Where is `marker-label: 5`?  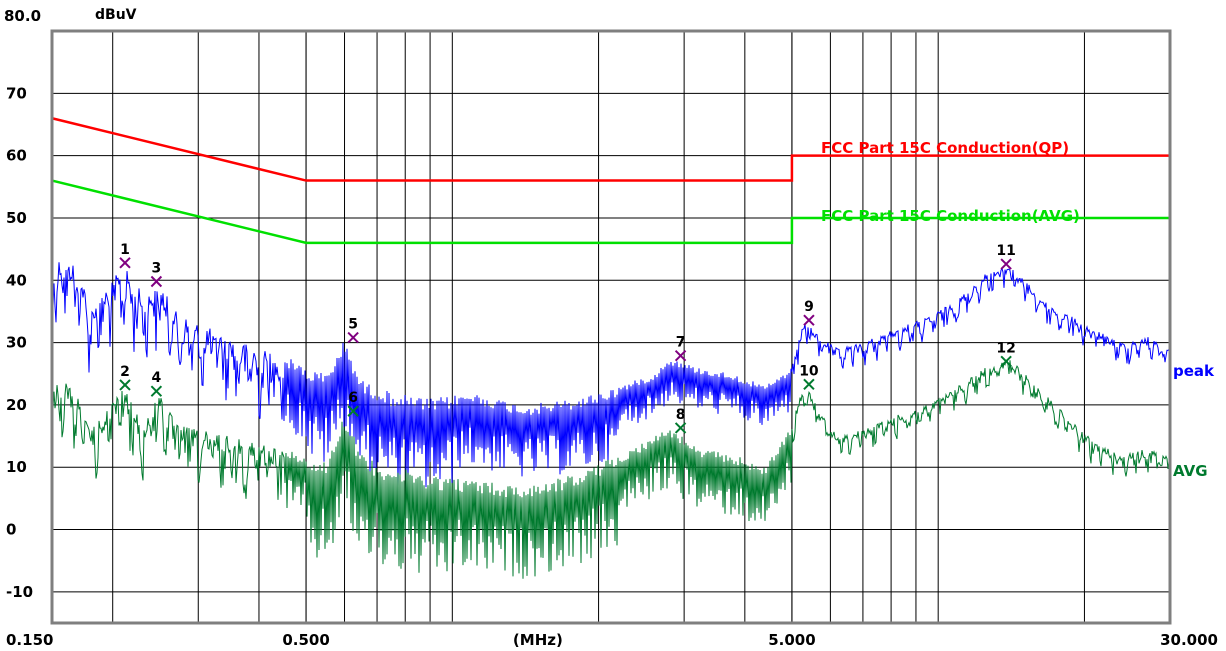 marker-label: 5 is located at coordinates (353, 325).